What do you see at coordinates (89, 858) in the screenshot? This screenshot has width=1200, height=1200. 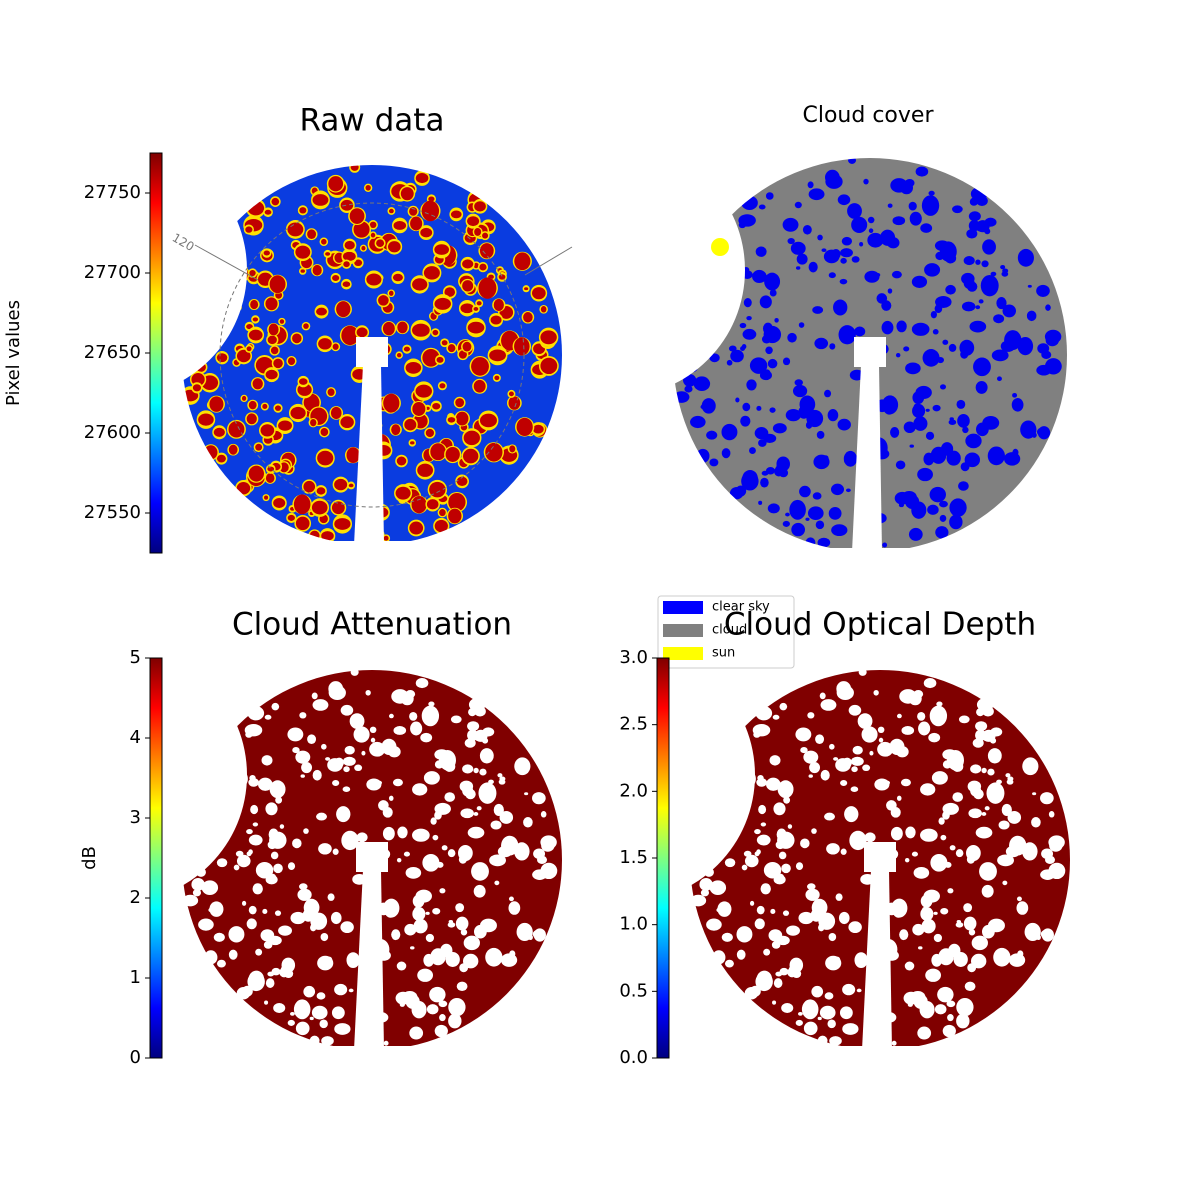 I see `colorbar-label: dB` at bounding box center [89, 858].